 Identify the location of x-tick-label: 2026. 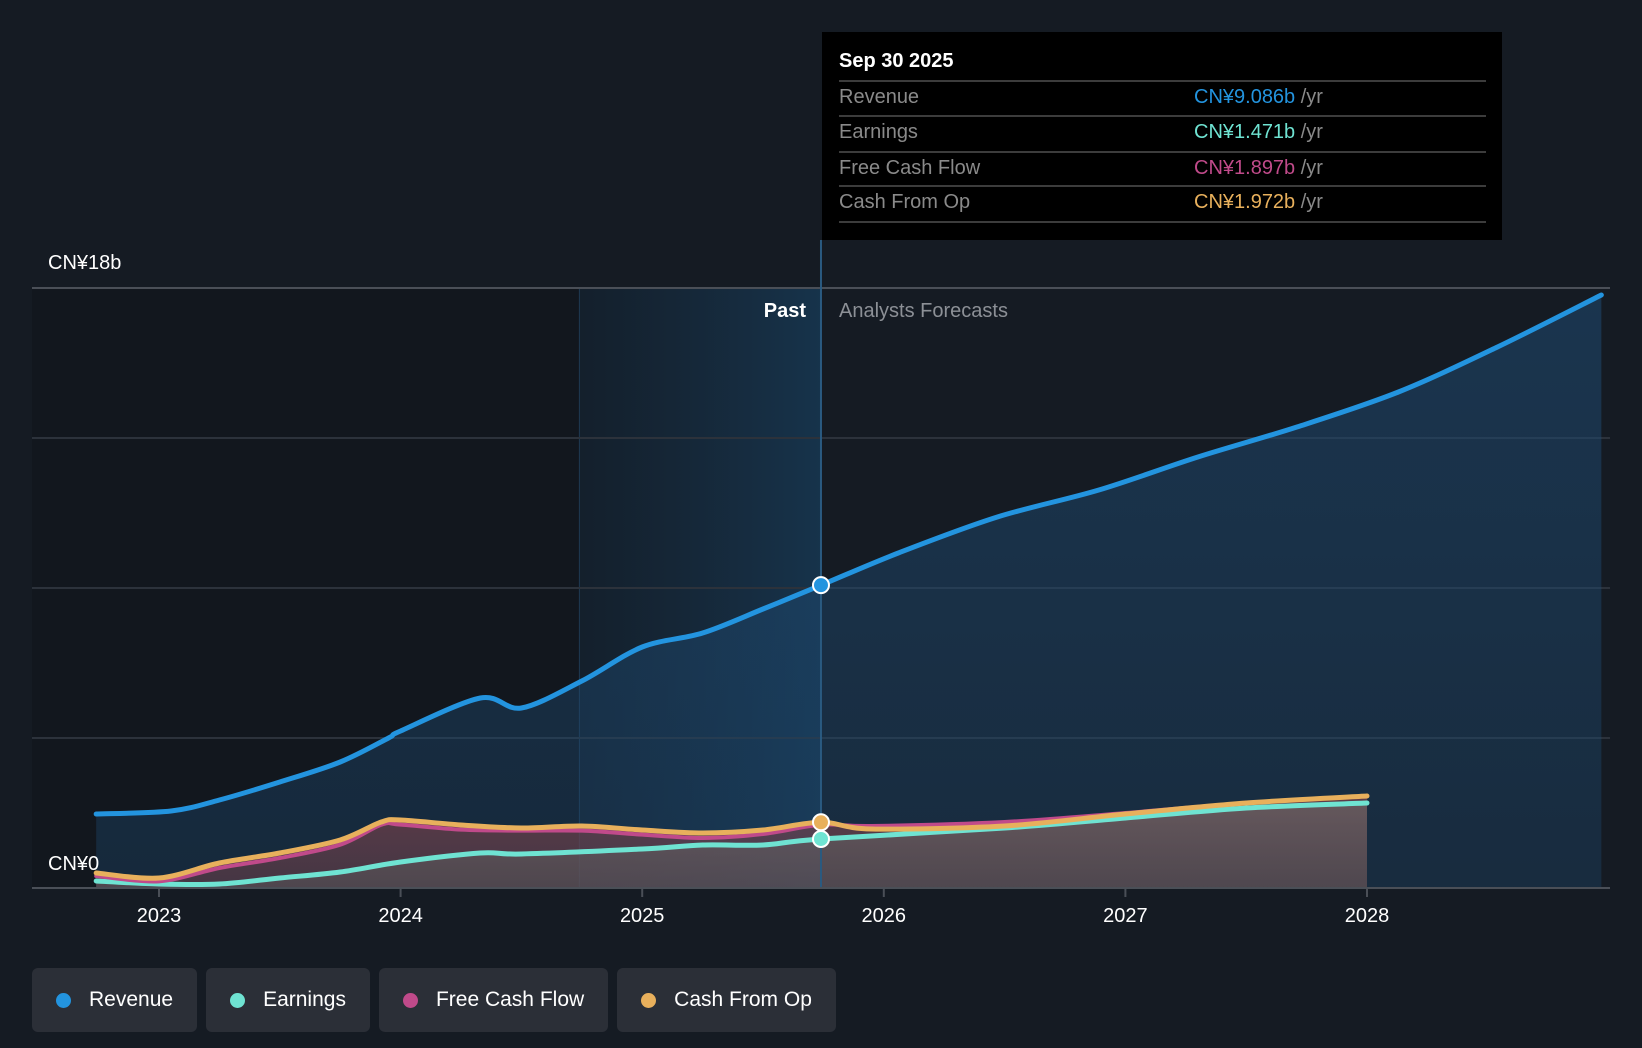
(884, 916).